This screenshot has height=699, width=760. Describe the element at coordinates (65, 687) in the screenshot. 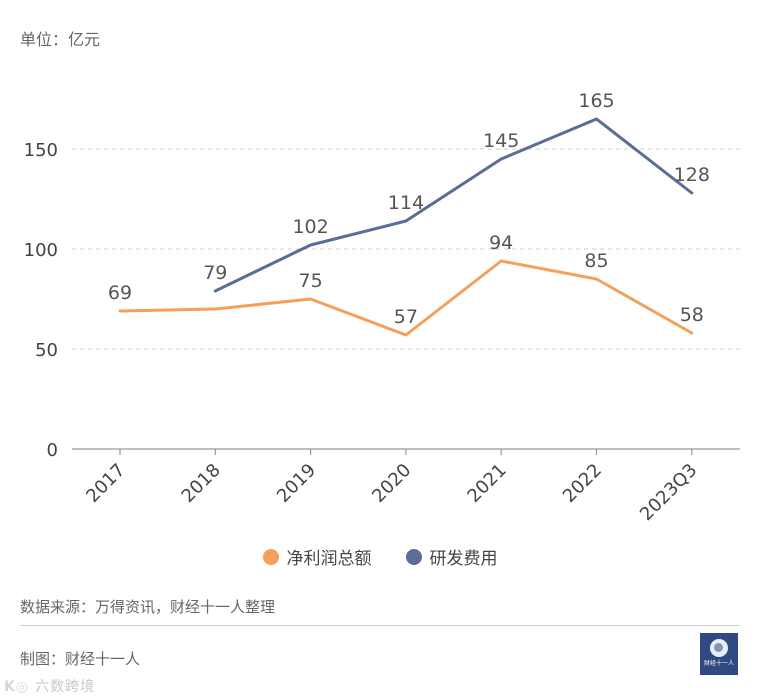

I see `watermark-text: 六数跨境` at that location.